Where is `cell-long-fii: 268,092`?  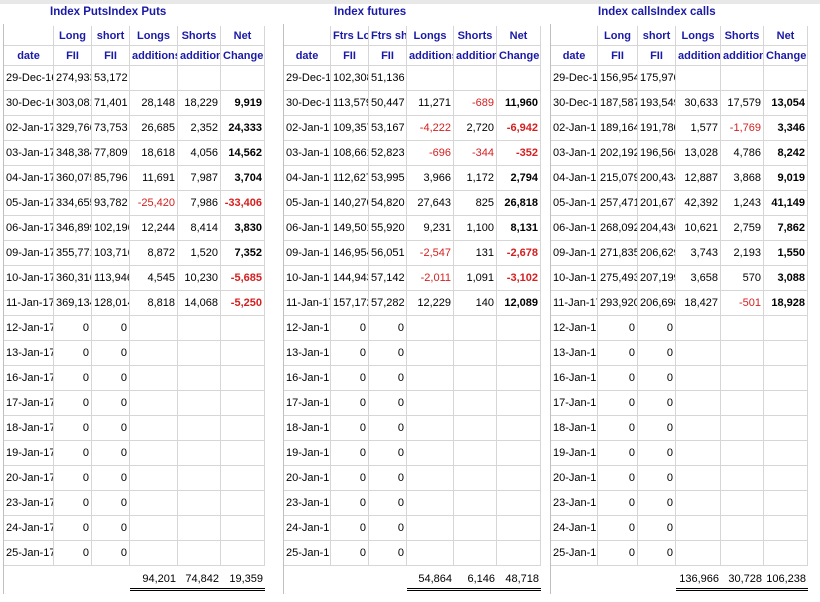 cell-long-fii: 268,092 is located at coordinates (618, 228).